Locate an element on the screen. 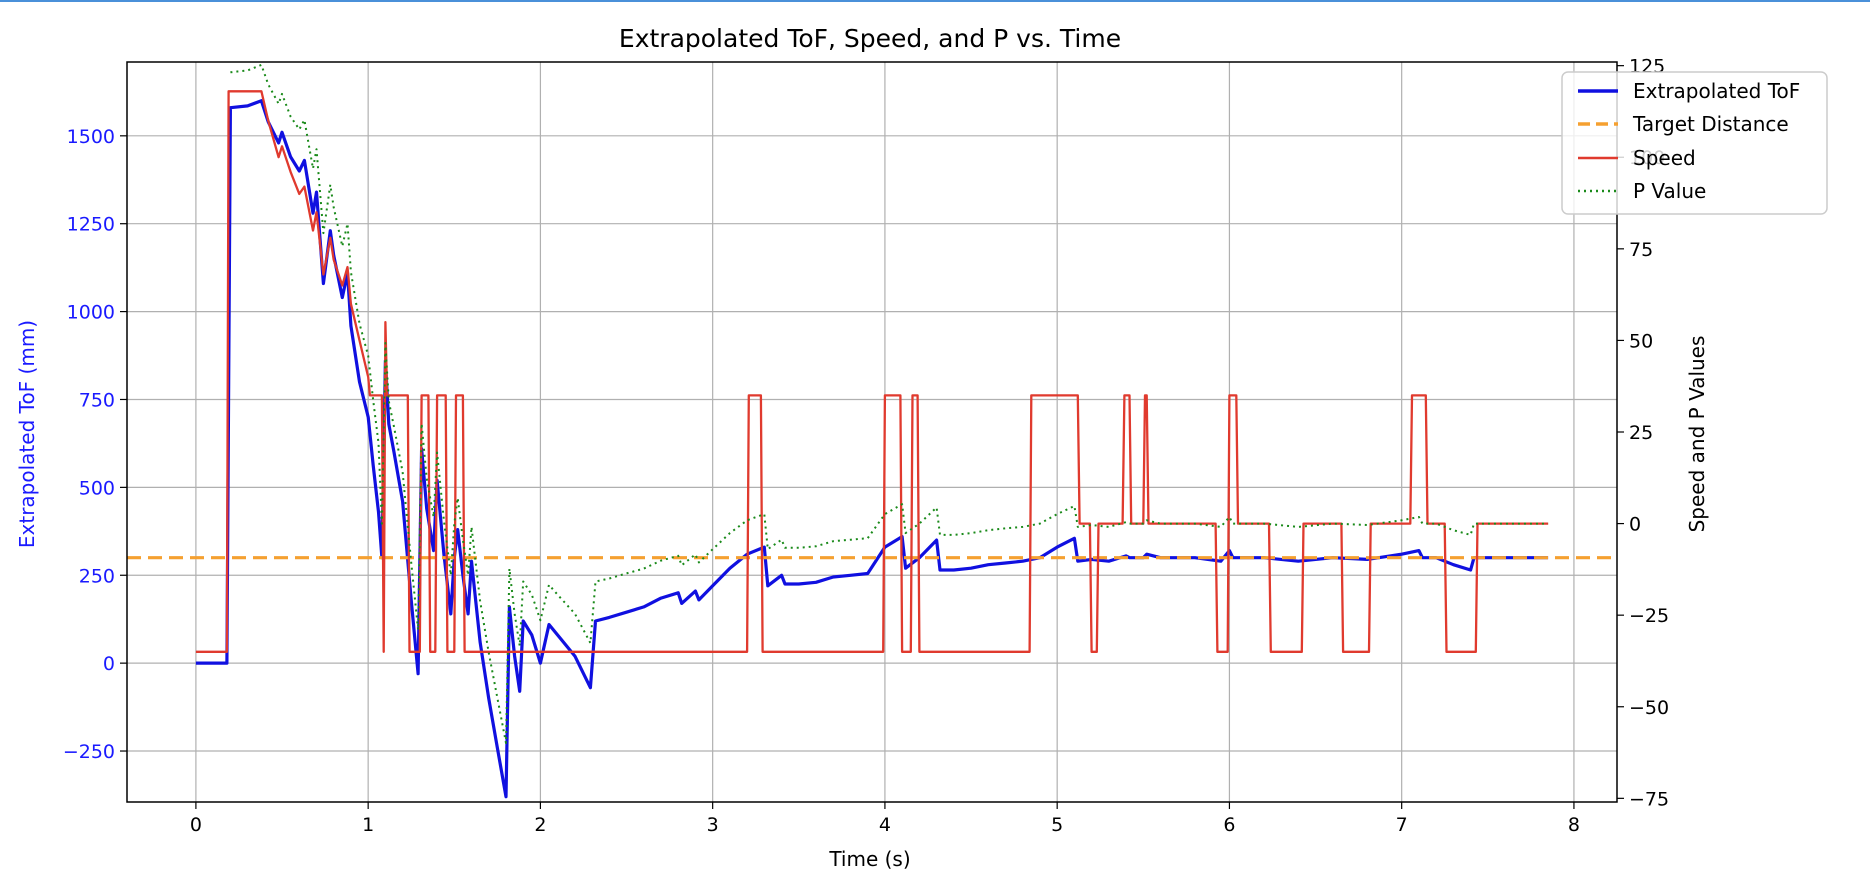 This screenshot has height=892, width=1870. window-top-border is located at coordinates (935, 1).